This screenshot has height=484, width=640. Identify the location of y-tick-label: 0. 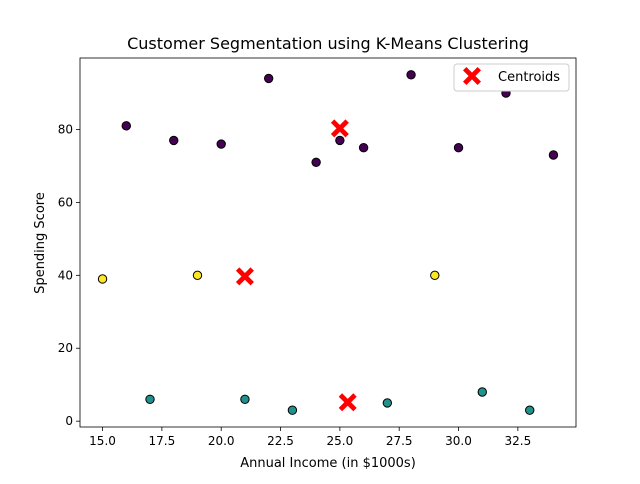
(69, 421).